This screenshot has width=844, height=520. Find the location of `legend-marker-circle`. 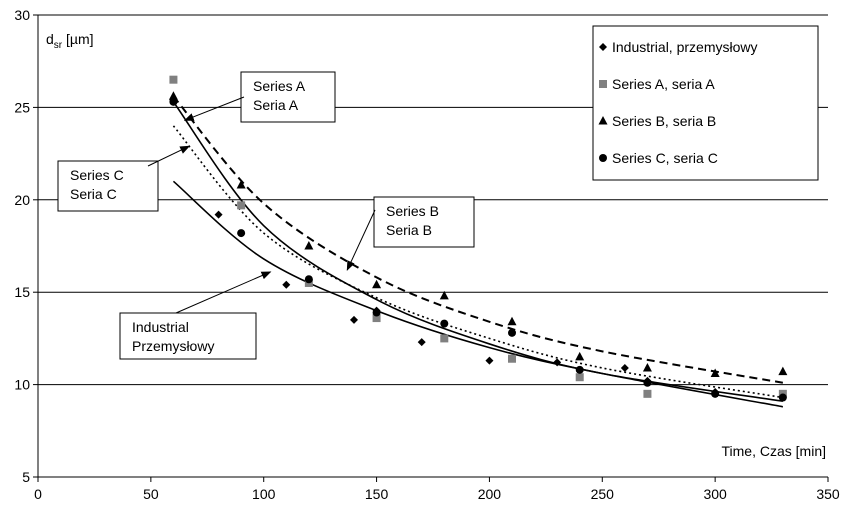

legend-marker-circle is located at coordinates (603, 158).